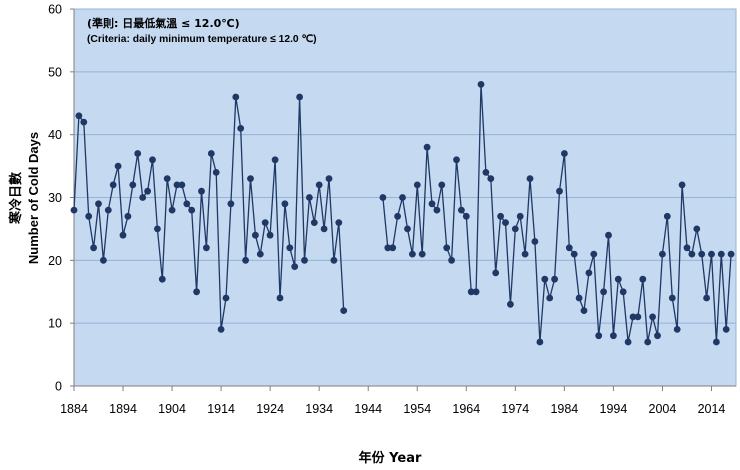 The width and height of the screenshot is (740, 470). Describe the element at coordinates (417, 409) in the screenshot. I see `x-tick-label: 1954` at that location.